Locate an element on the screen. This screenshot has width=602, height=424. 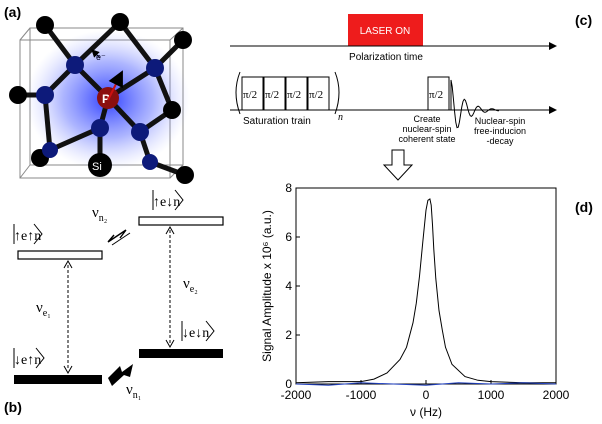
panel-a-crystal: (a) is located at coordinates (99, 94).